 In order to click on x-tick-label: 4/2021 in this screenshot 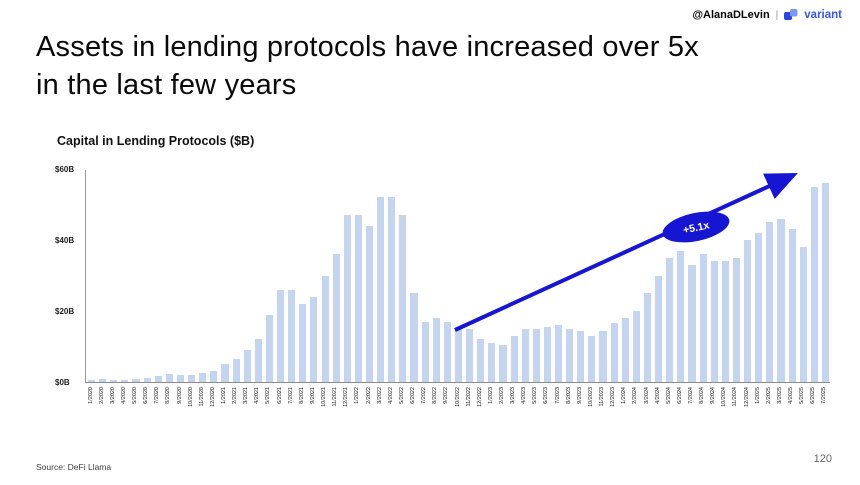, I will do `click(257, 395)`.